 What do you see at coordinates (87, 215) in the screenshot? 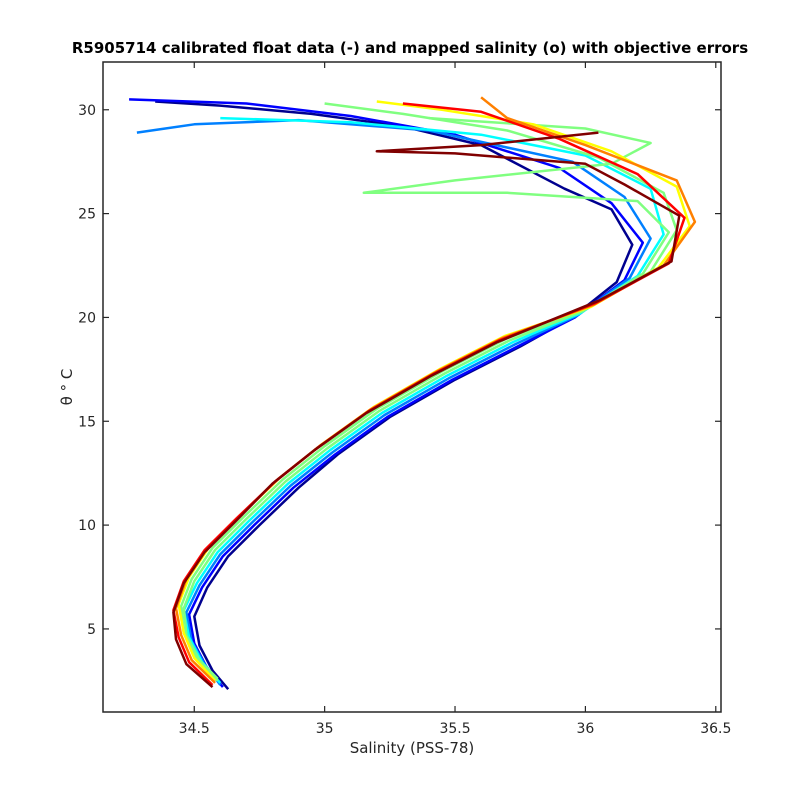
I see `y-tick-label: 25` at bounding box center [87, 215].